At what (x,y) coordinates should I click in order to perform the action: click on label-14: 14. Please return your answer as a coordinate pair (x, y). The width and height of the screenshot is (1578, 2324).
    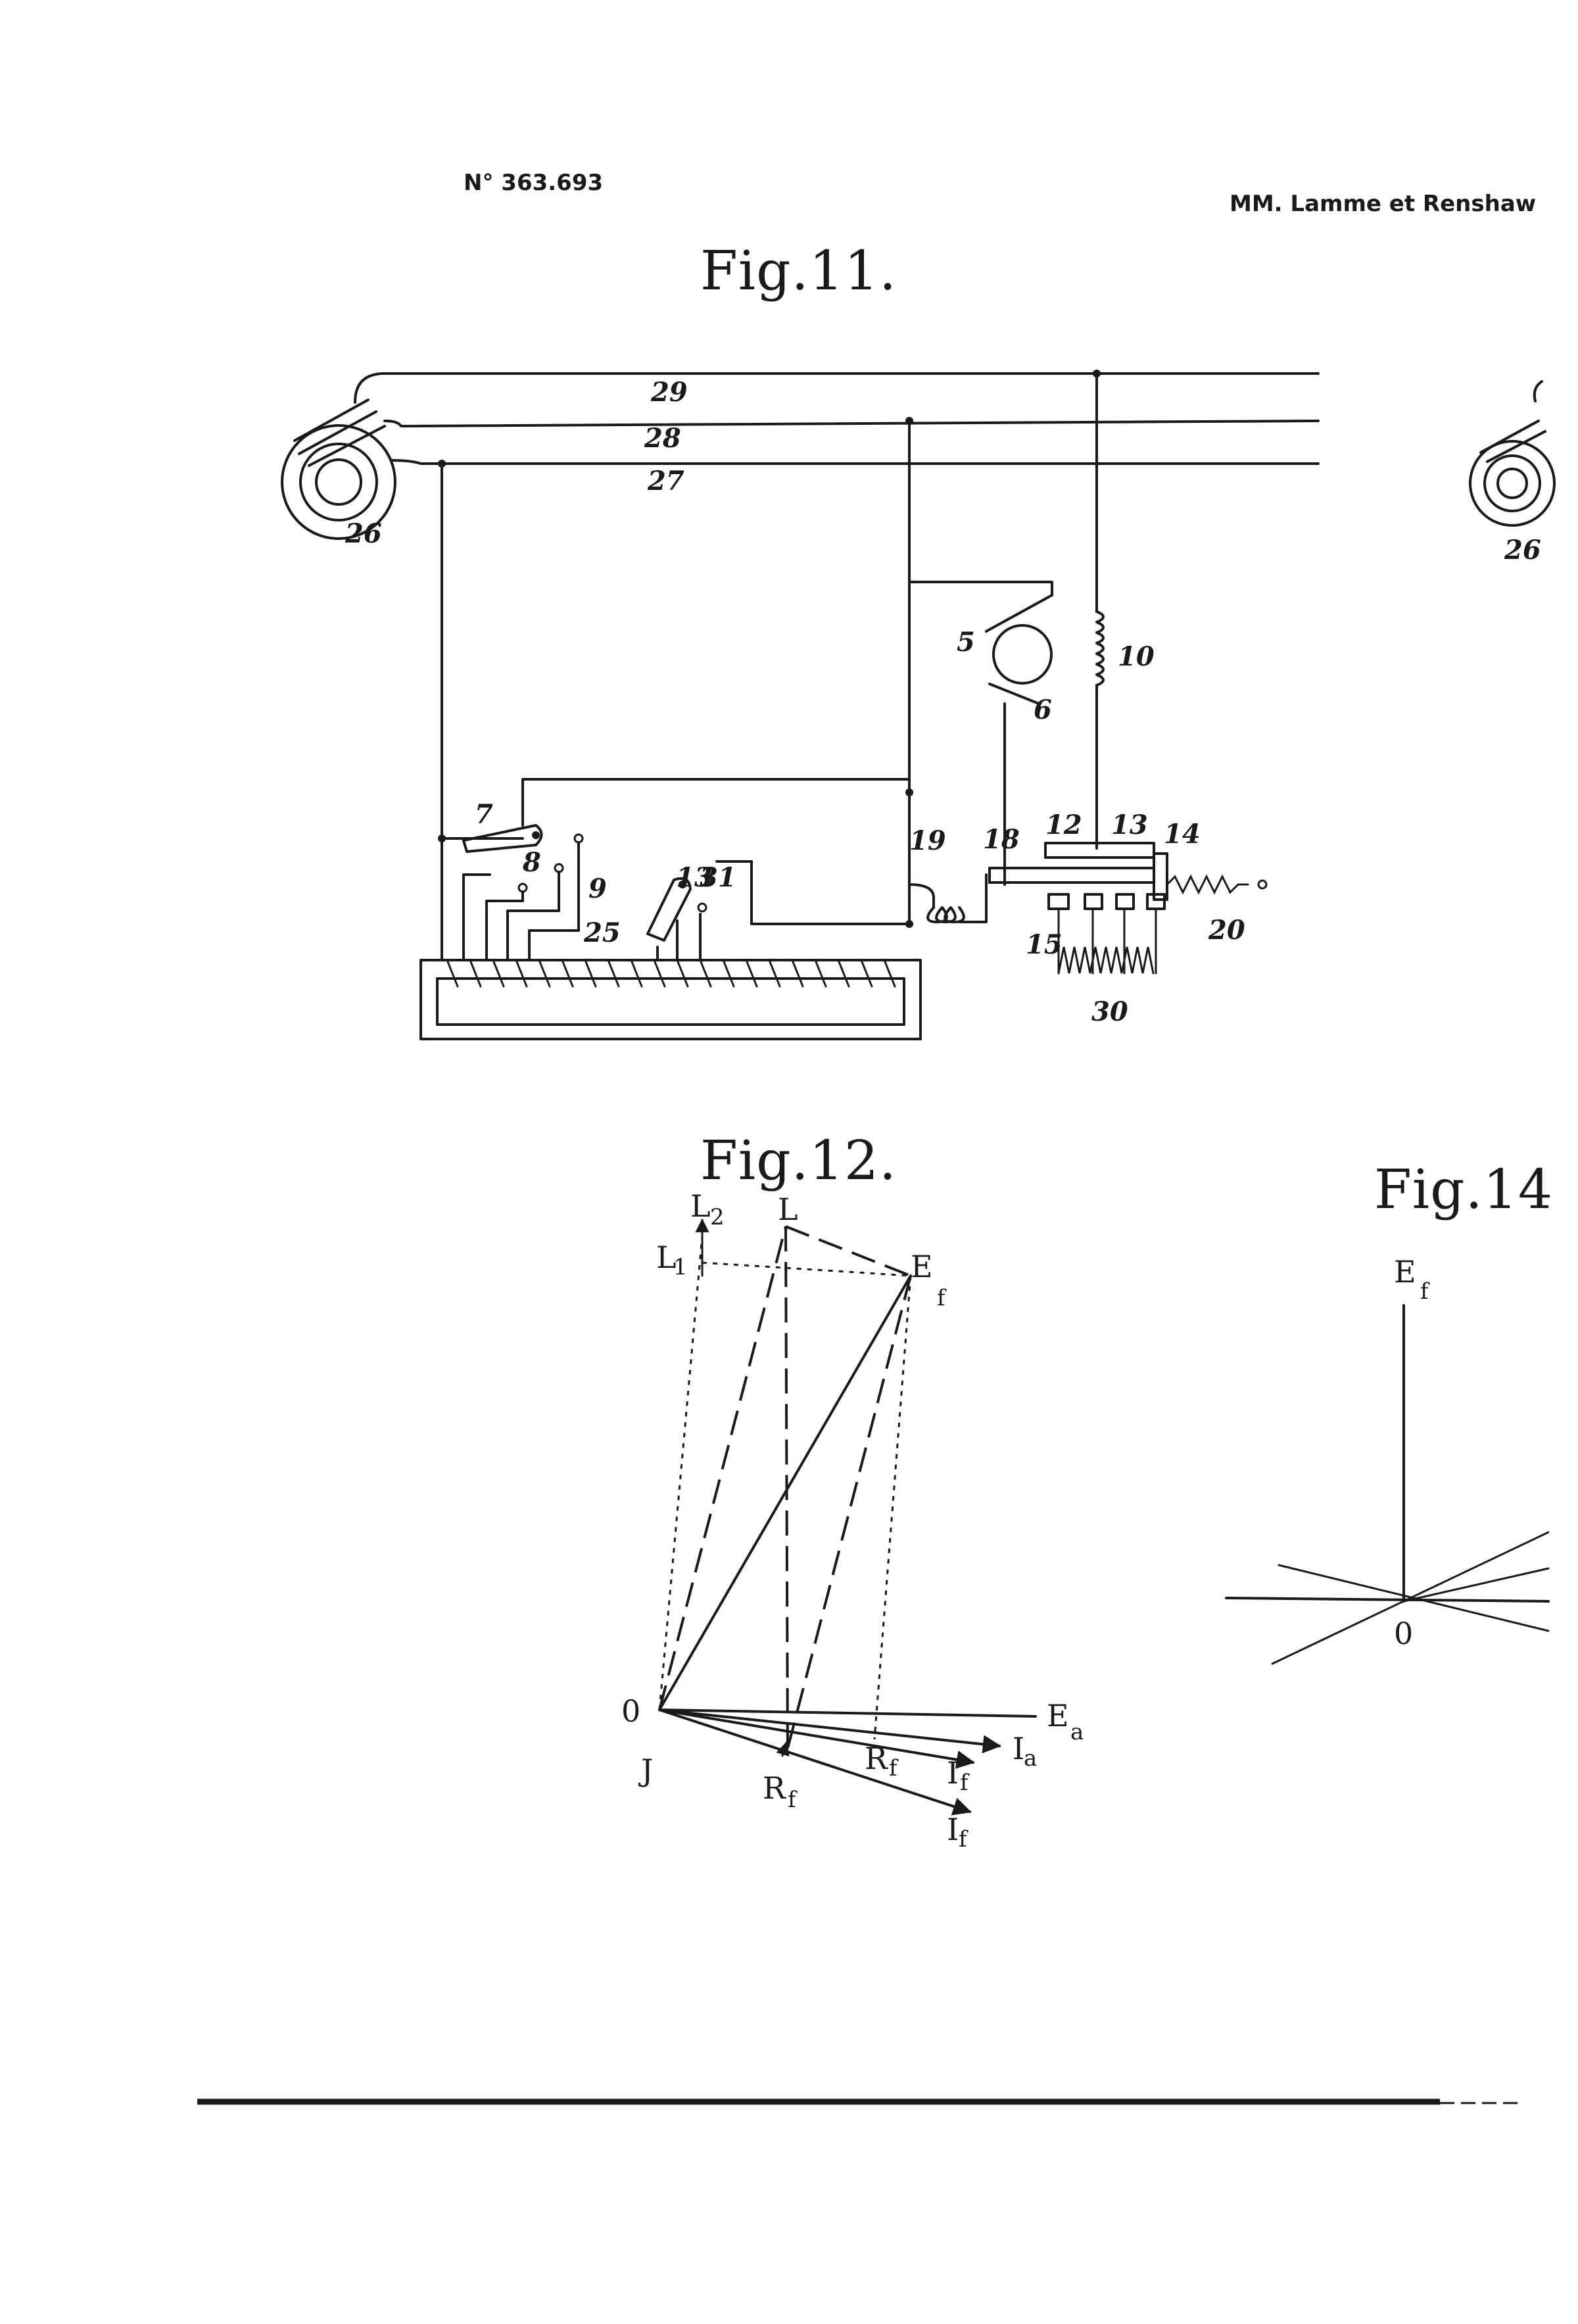
    Looking at the image, I should click on (1182, 834).